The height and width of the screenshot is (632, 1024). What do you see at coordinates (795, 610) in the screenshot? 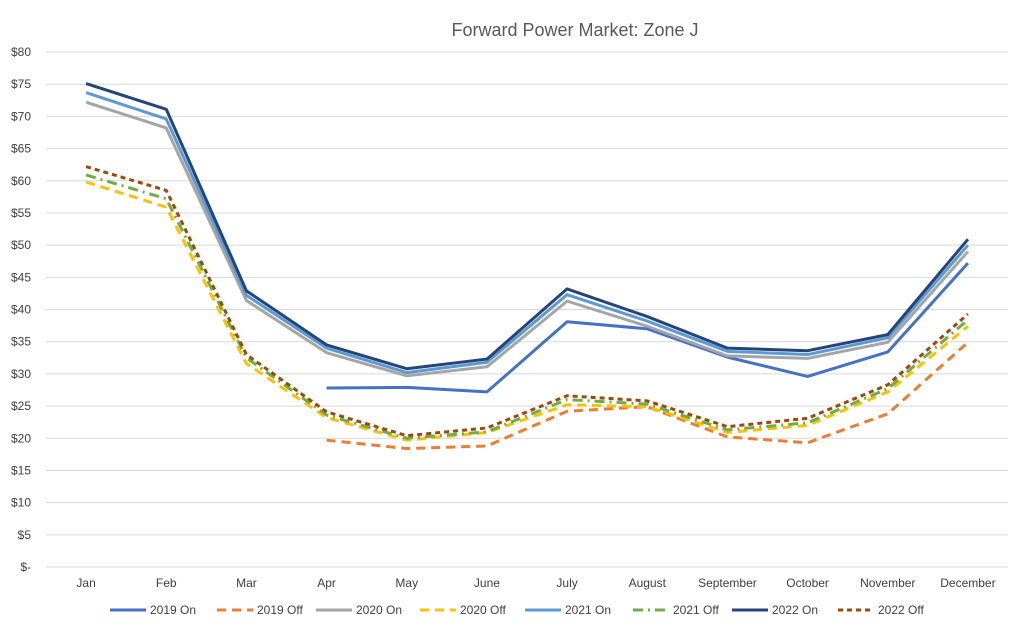
I see `legend-label: 2022 On` at bounding box center [795, 610].